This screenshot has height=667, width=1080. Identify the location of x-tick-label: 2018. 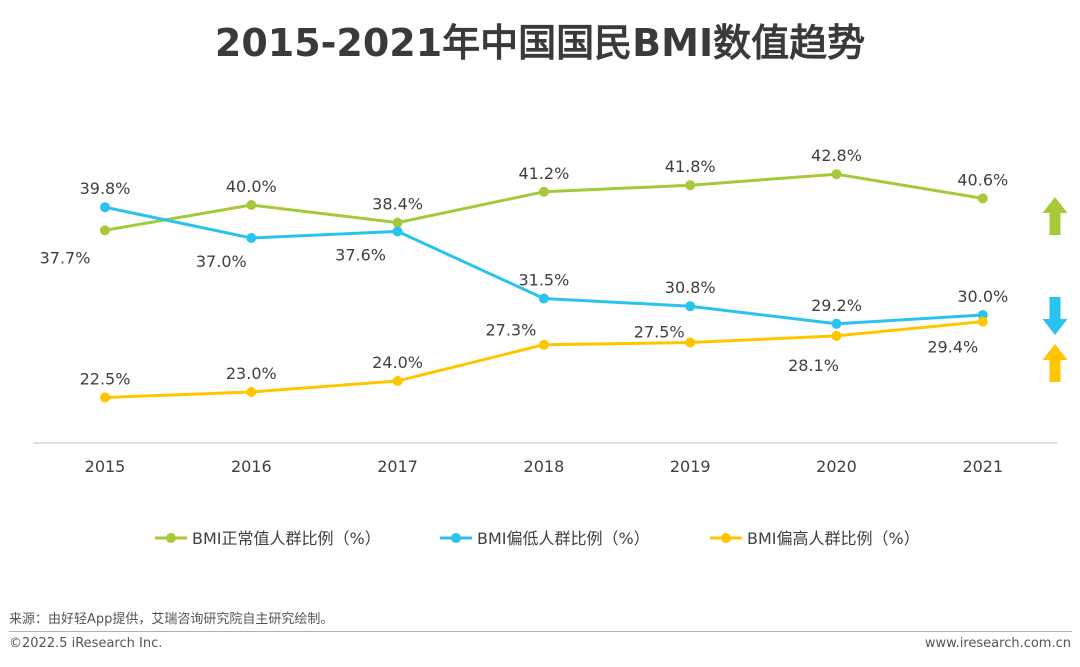
(544, 466).